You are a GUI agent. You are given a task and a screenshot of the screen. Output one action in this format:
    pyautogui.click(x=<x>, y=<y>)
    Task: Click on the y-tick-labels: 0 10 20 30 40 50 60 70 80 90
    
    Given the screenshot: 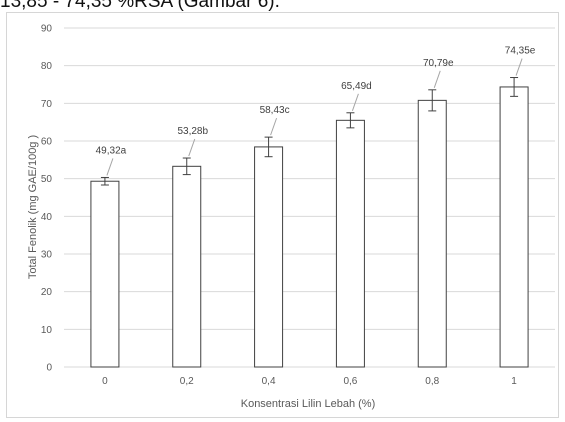 What is the action you would take?
    pyautogui.click(x=47, y=199)
    